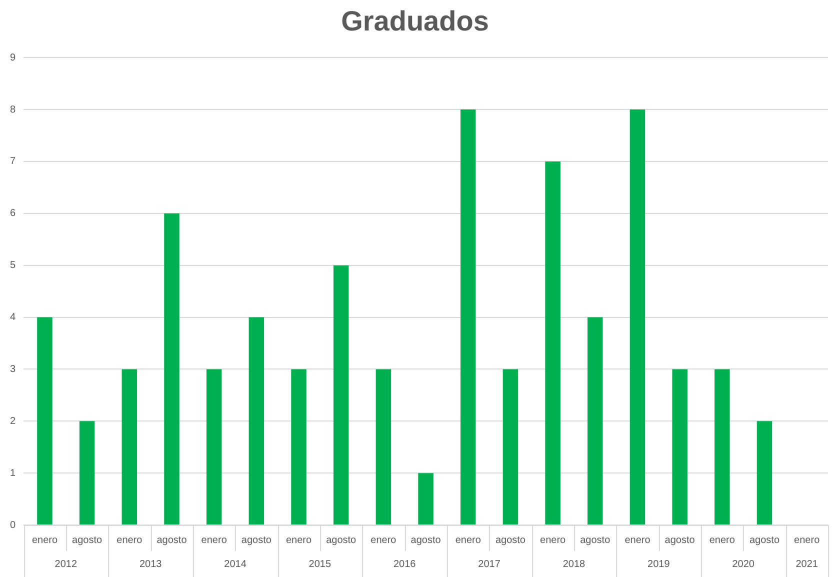 This screenshot has width=836, height=577. I want to click on text: 2012, so click(66, 564).